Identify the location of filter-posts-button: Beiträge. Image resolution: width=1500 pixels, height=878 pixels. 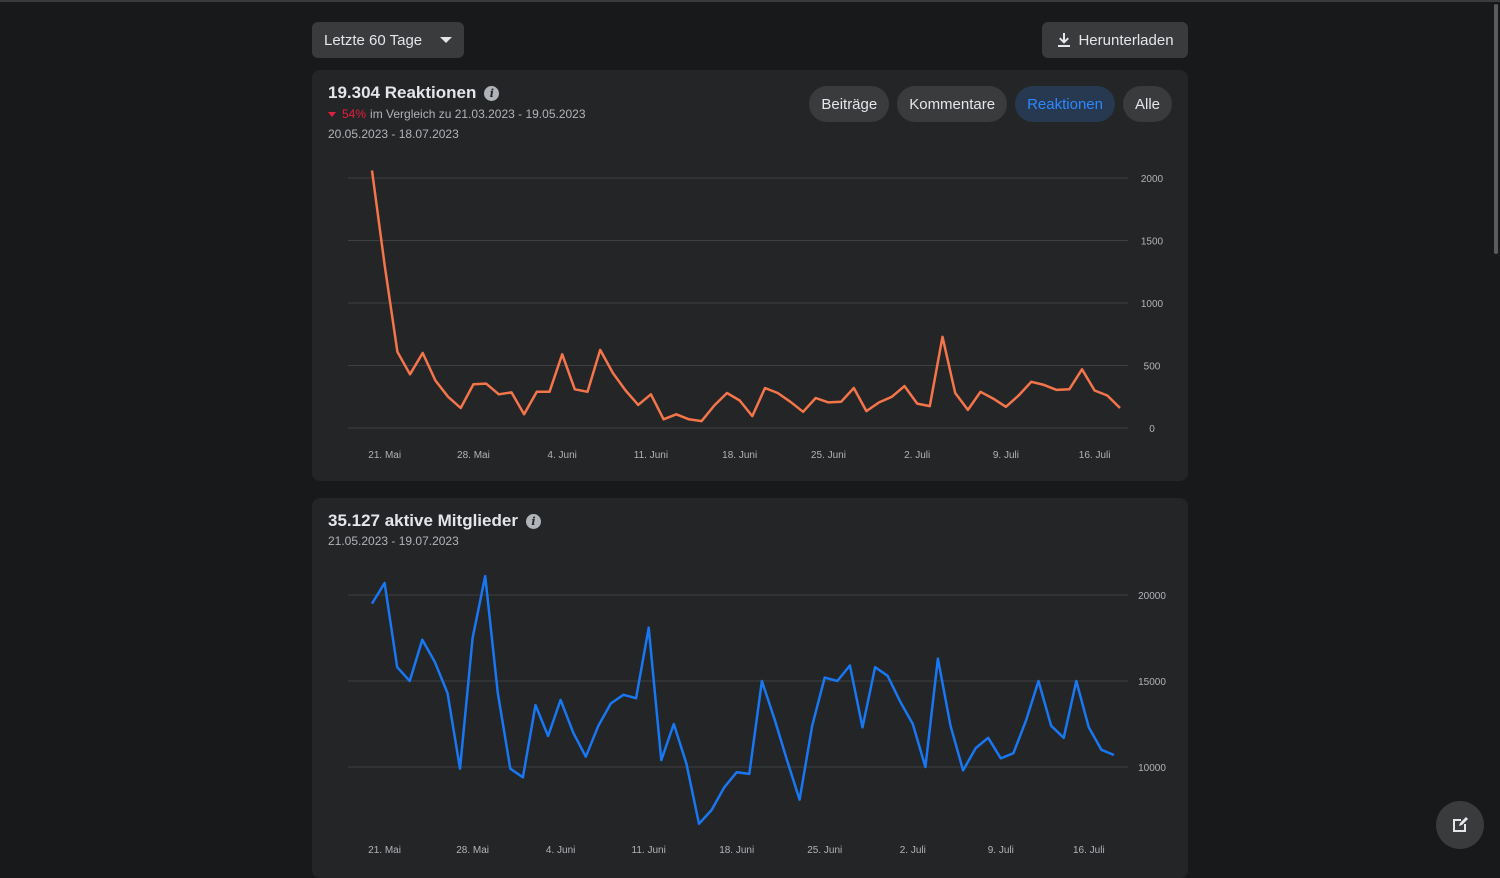
(849, 104).